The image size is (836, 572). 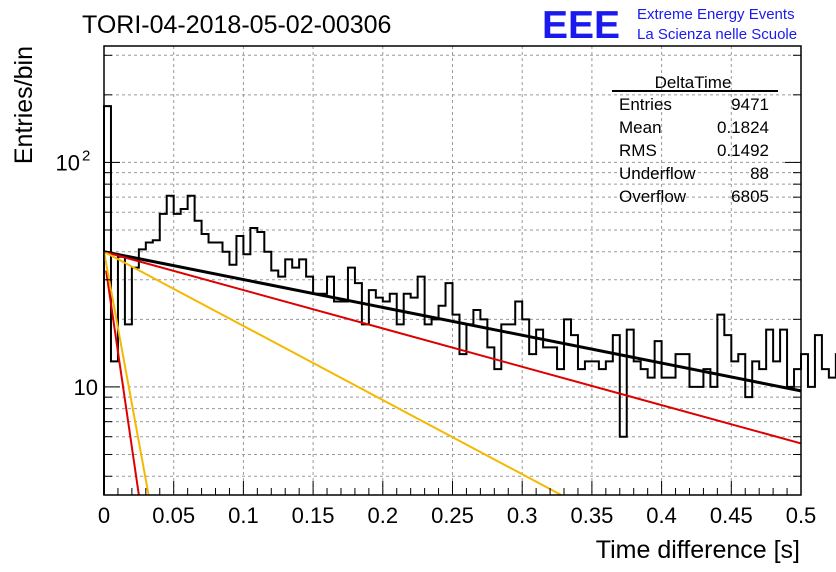 I want to click on x-tick-labels: 0 0.05 0.1 0.15 0.2 0.25 0.3 0.35 0.4 0.45 0.5, so click(x=457, y=515).